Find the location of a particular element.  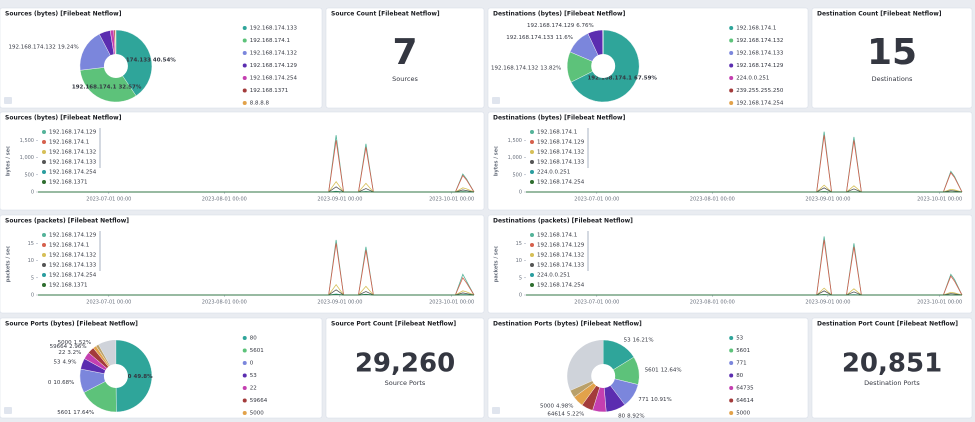

slice-label-name: 53 is located at coordinates (627, 340).